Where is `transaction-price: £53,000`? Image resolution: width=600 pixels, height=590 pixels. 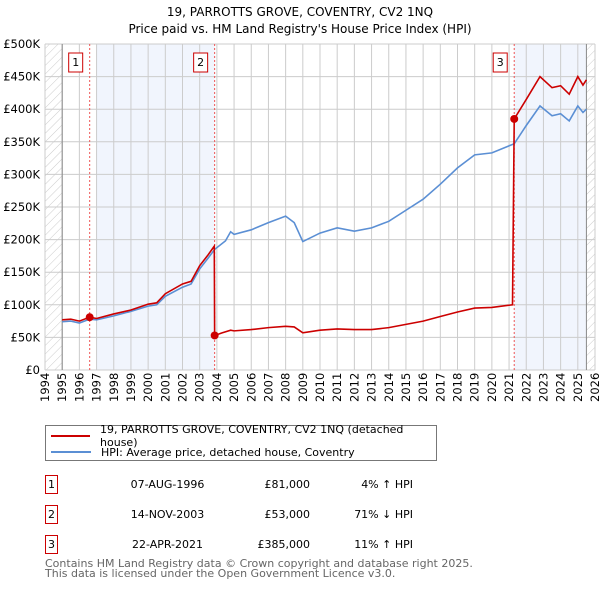
transaction-price: £53,000 is located at coordinates (287, 514).